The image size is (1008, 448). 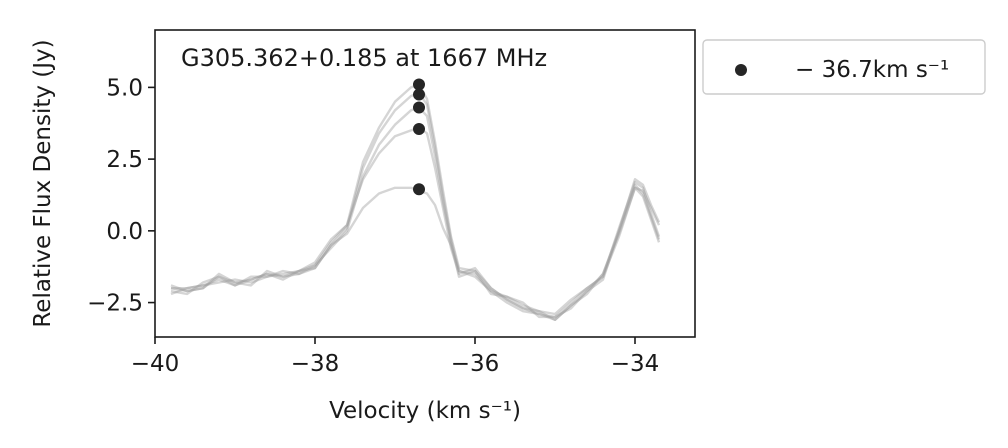 I want to click on chart-title: G305.362+0.185 at 1667 MHz, so click(x=364, y=58).